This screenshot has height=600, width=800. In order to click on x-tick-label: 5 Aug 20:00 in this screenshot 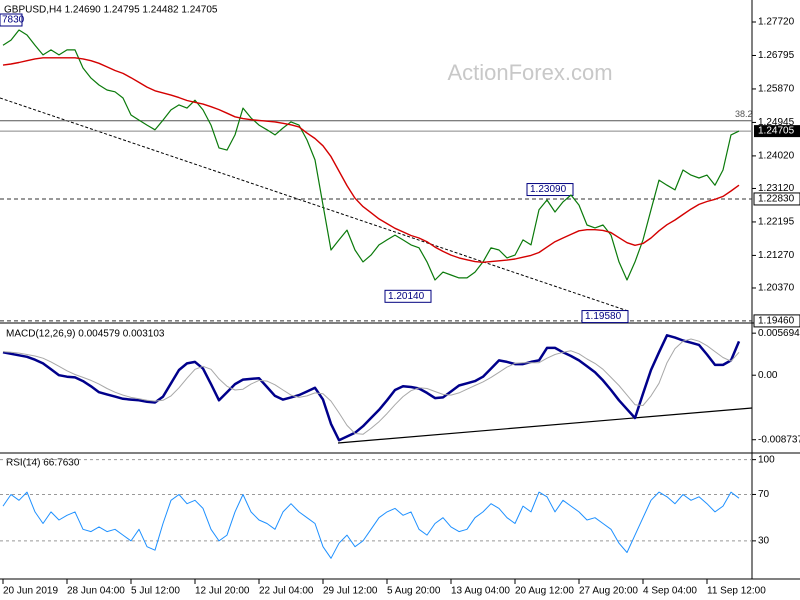, I will do `click(414, 591)`.